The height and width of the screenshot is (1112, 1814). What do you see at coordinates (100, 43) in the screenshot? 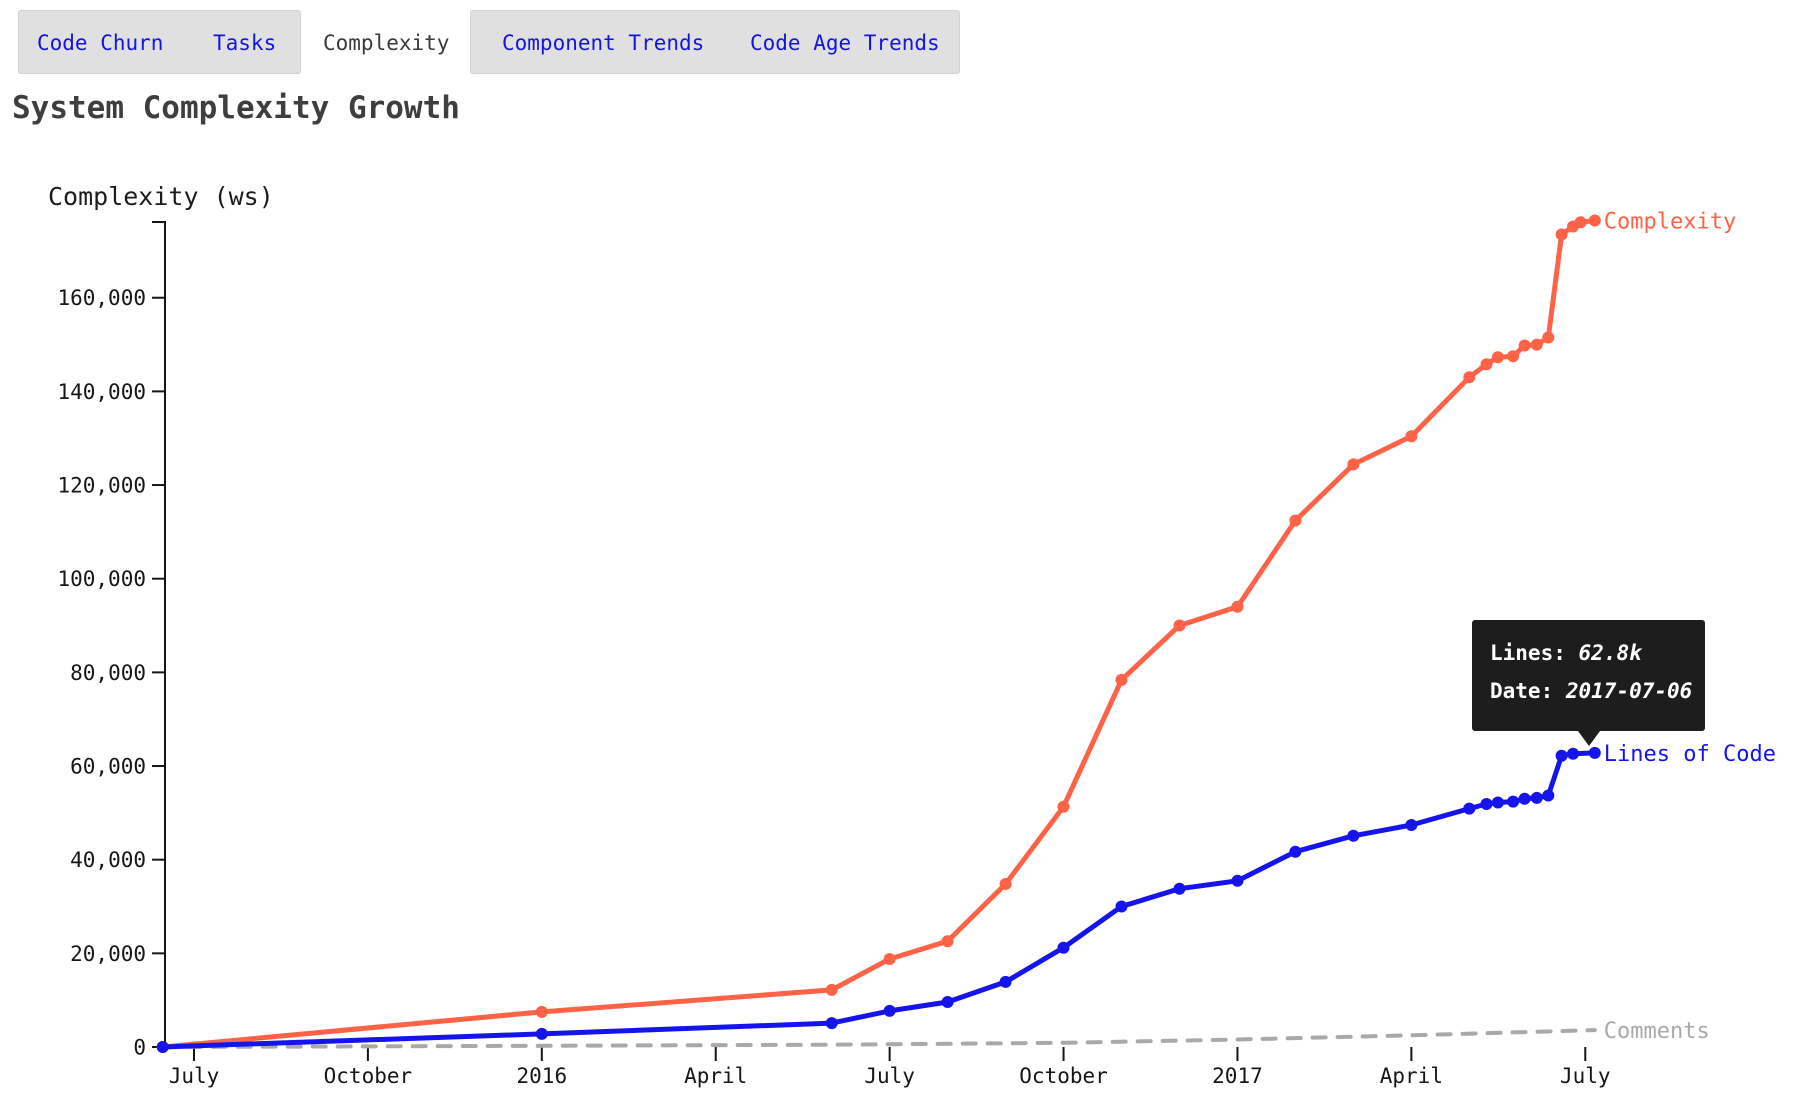
I see `tab-code-churn: Code Churn` at bounding box center [100, 43].